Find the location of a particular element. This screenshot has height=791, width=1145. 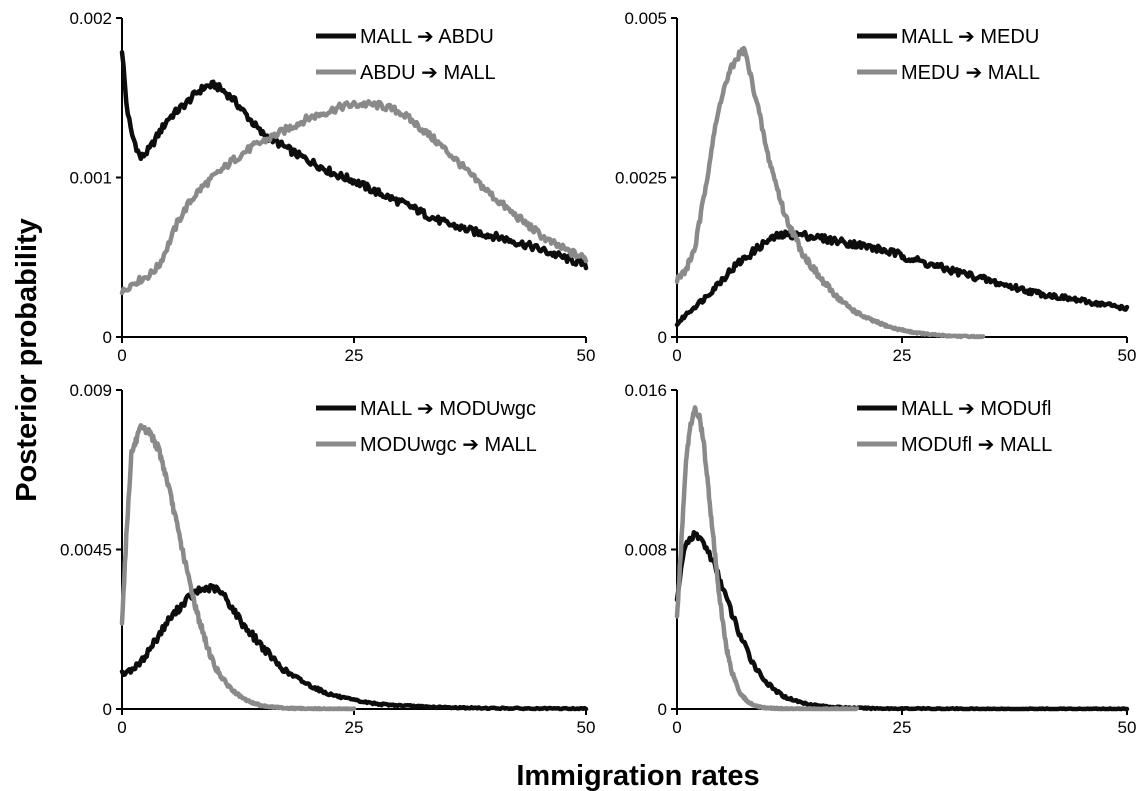

legend-label: MODUfl ➔ MALL is located at coordinates (976, 445).